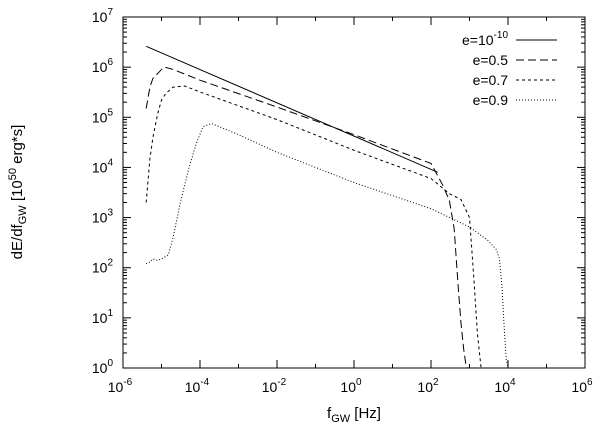 The width and height of the screenshot is (600, 428). What do you see at coordinates (509, 69) in the screenshot?
I see `legend: e=10-10 e=0.5 e=0.7 e=0.9` at bounding box center [509, 69].